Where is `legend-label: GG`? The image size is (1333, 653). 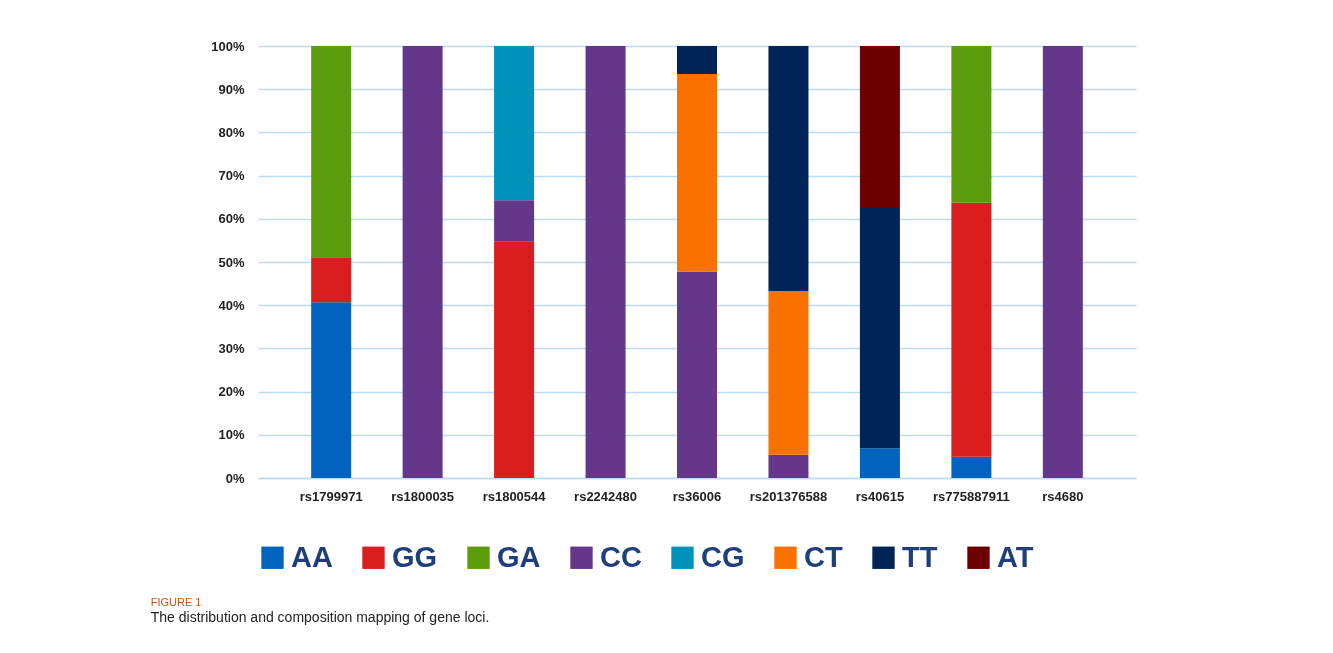 legend-label: GG is located at coordinates (415, 556).